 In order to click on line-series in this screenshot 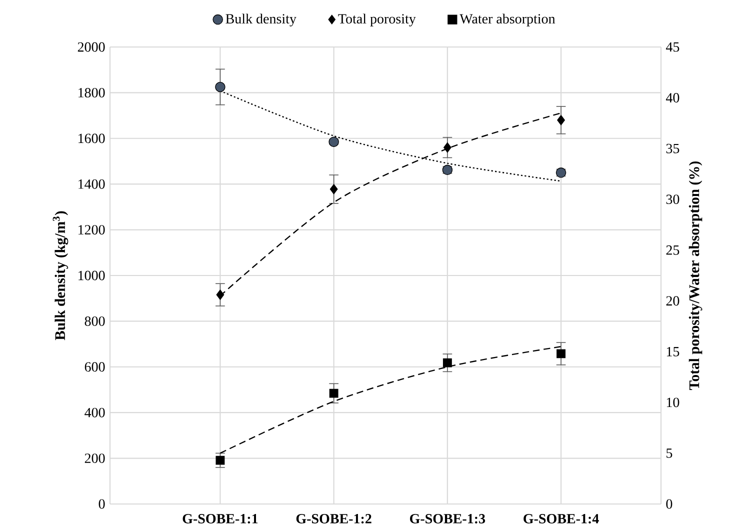, I will do `click(391, 400)`.